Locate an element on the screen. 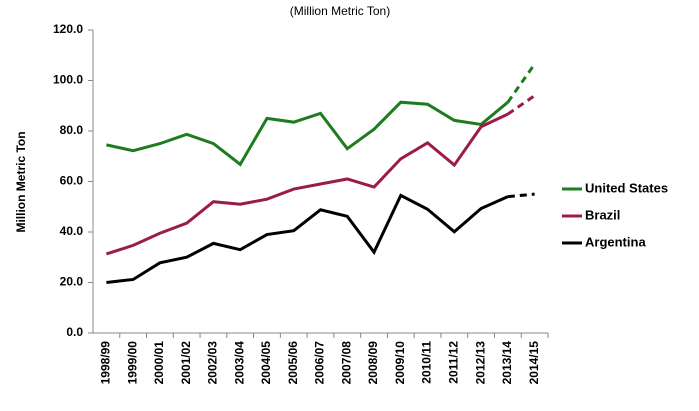  x-tick-label: 2013/14 is located at coordinates (507, 363).